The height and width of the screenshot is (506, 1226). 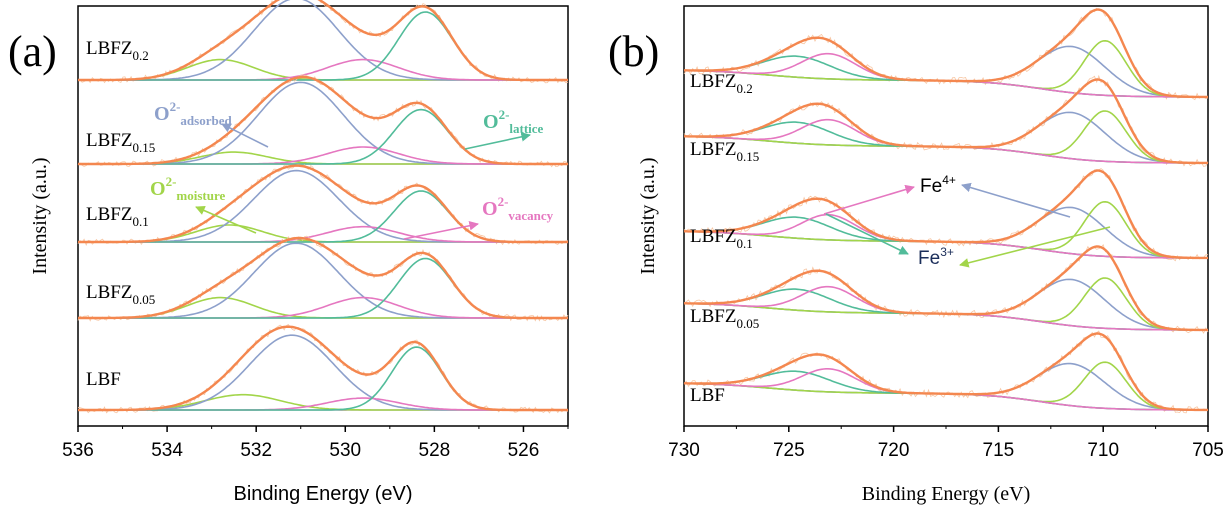 I want to click on x-tick-label-0-1: 534, so click(x=167, y=450).